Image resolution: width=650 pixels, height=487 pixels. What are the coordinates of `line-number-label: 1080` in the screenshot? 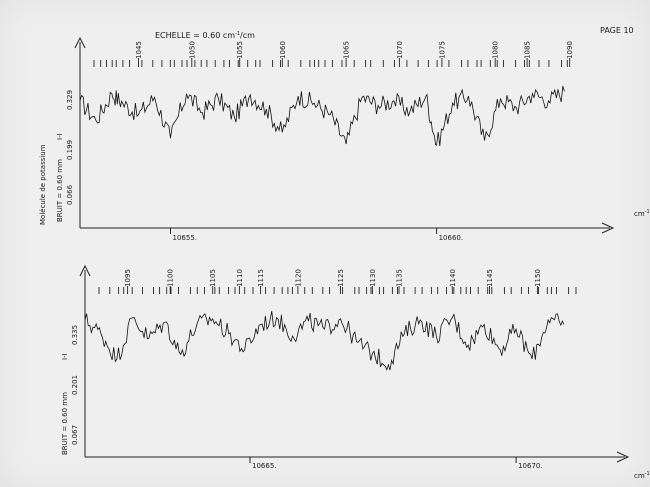 It's located at (496, 50).